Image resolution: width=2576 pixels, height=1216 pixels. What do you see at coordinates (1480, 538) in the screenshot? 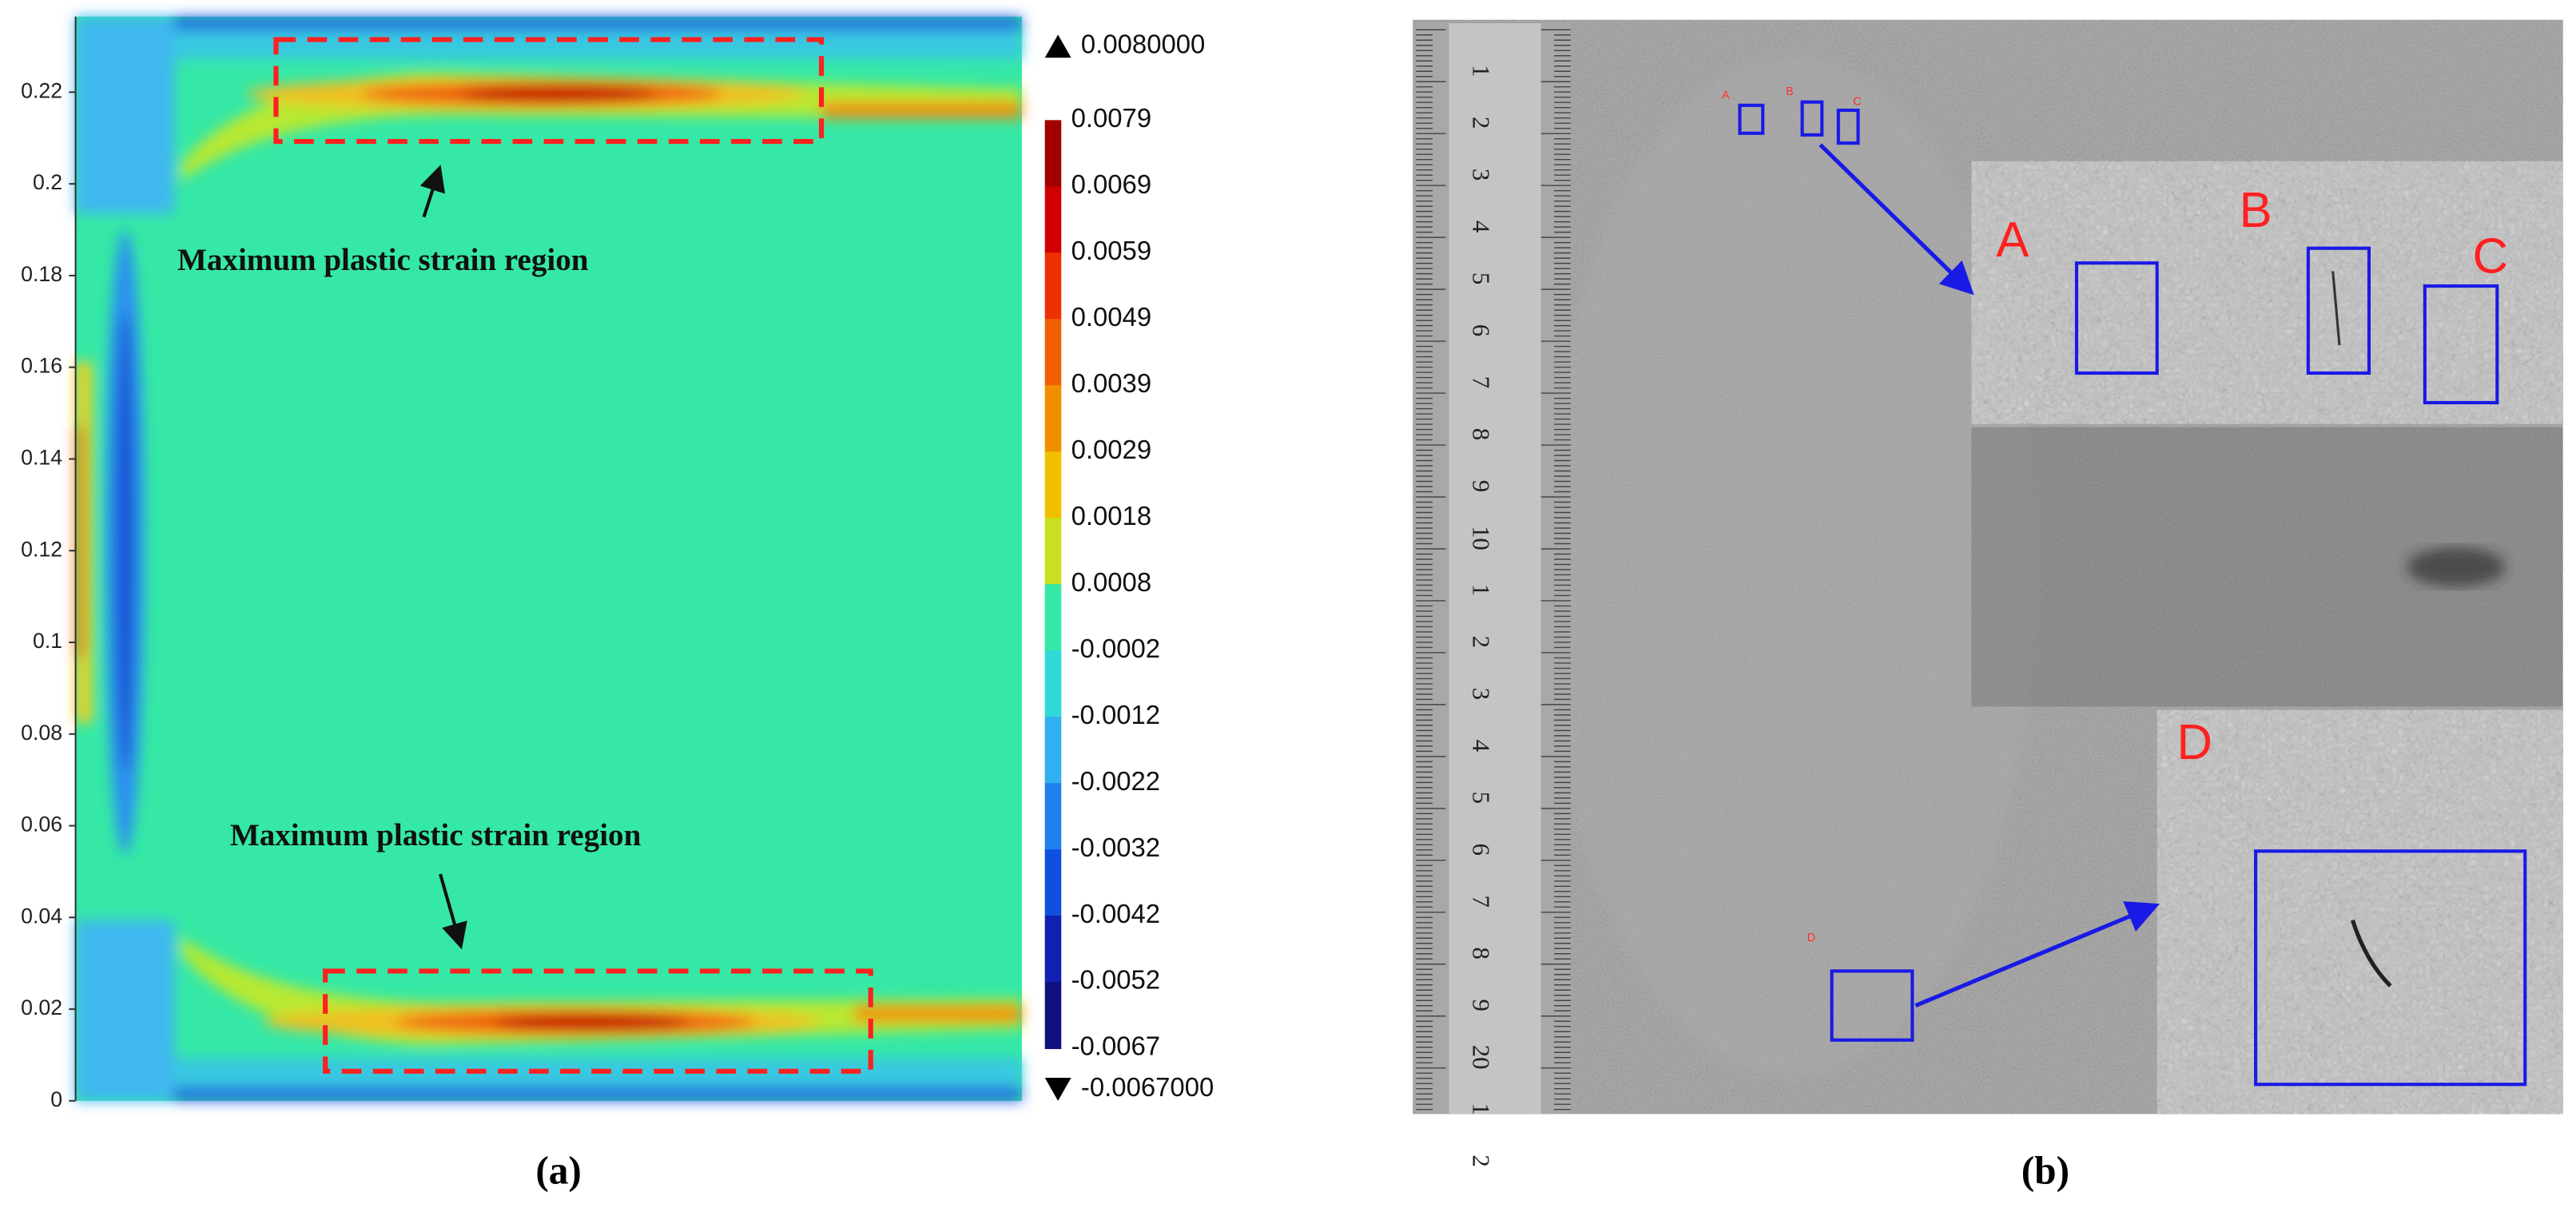
I see `ruler-label: 10` at bounding box center [1480, 538].